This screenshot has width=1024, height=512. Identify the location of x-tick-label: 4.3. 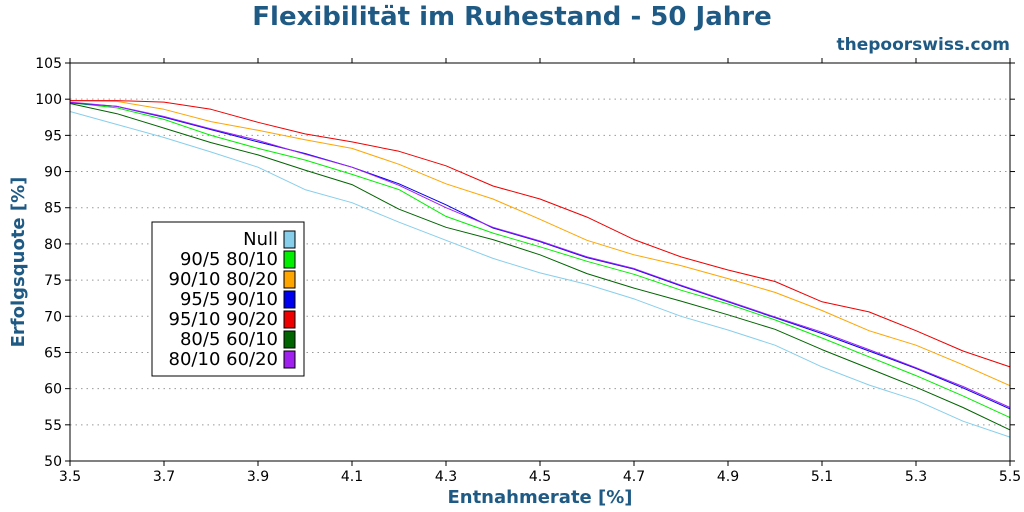
(446, 477).